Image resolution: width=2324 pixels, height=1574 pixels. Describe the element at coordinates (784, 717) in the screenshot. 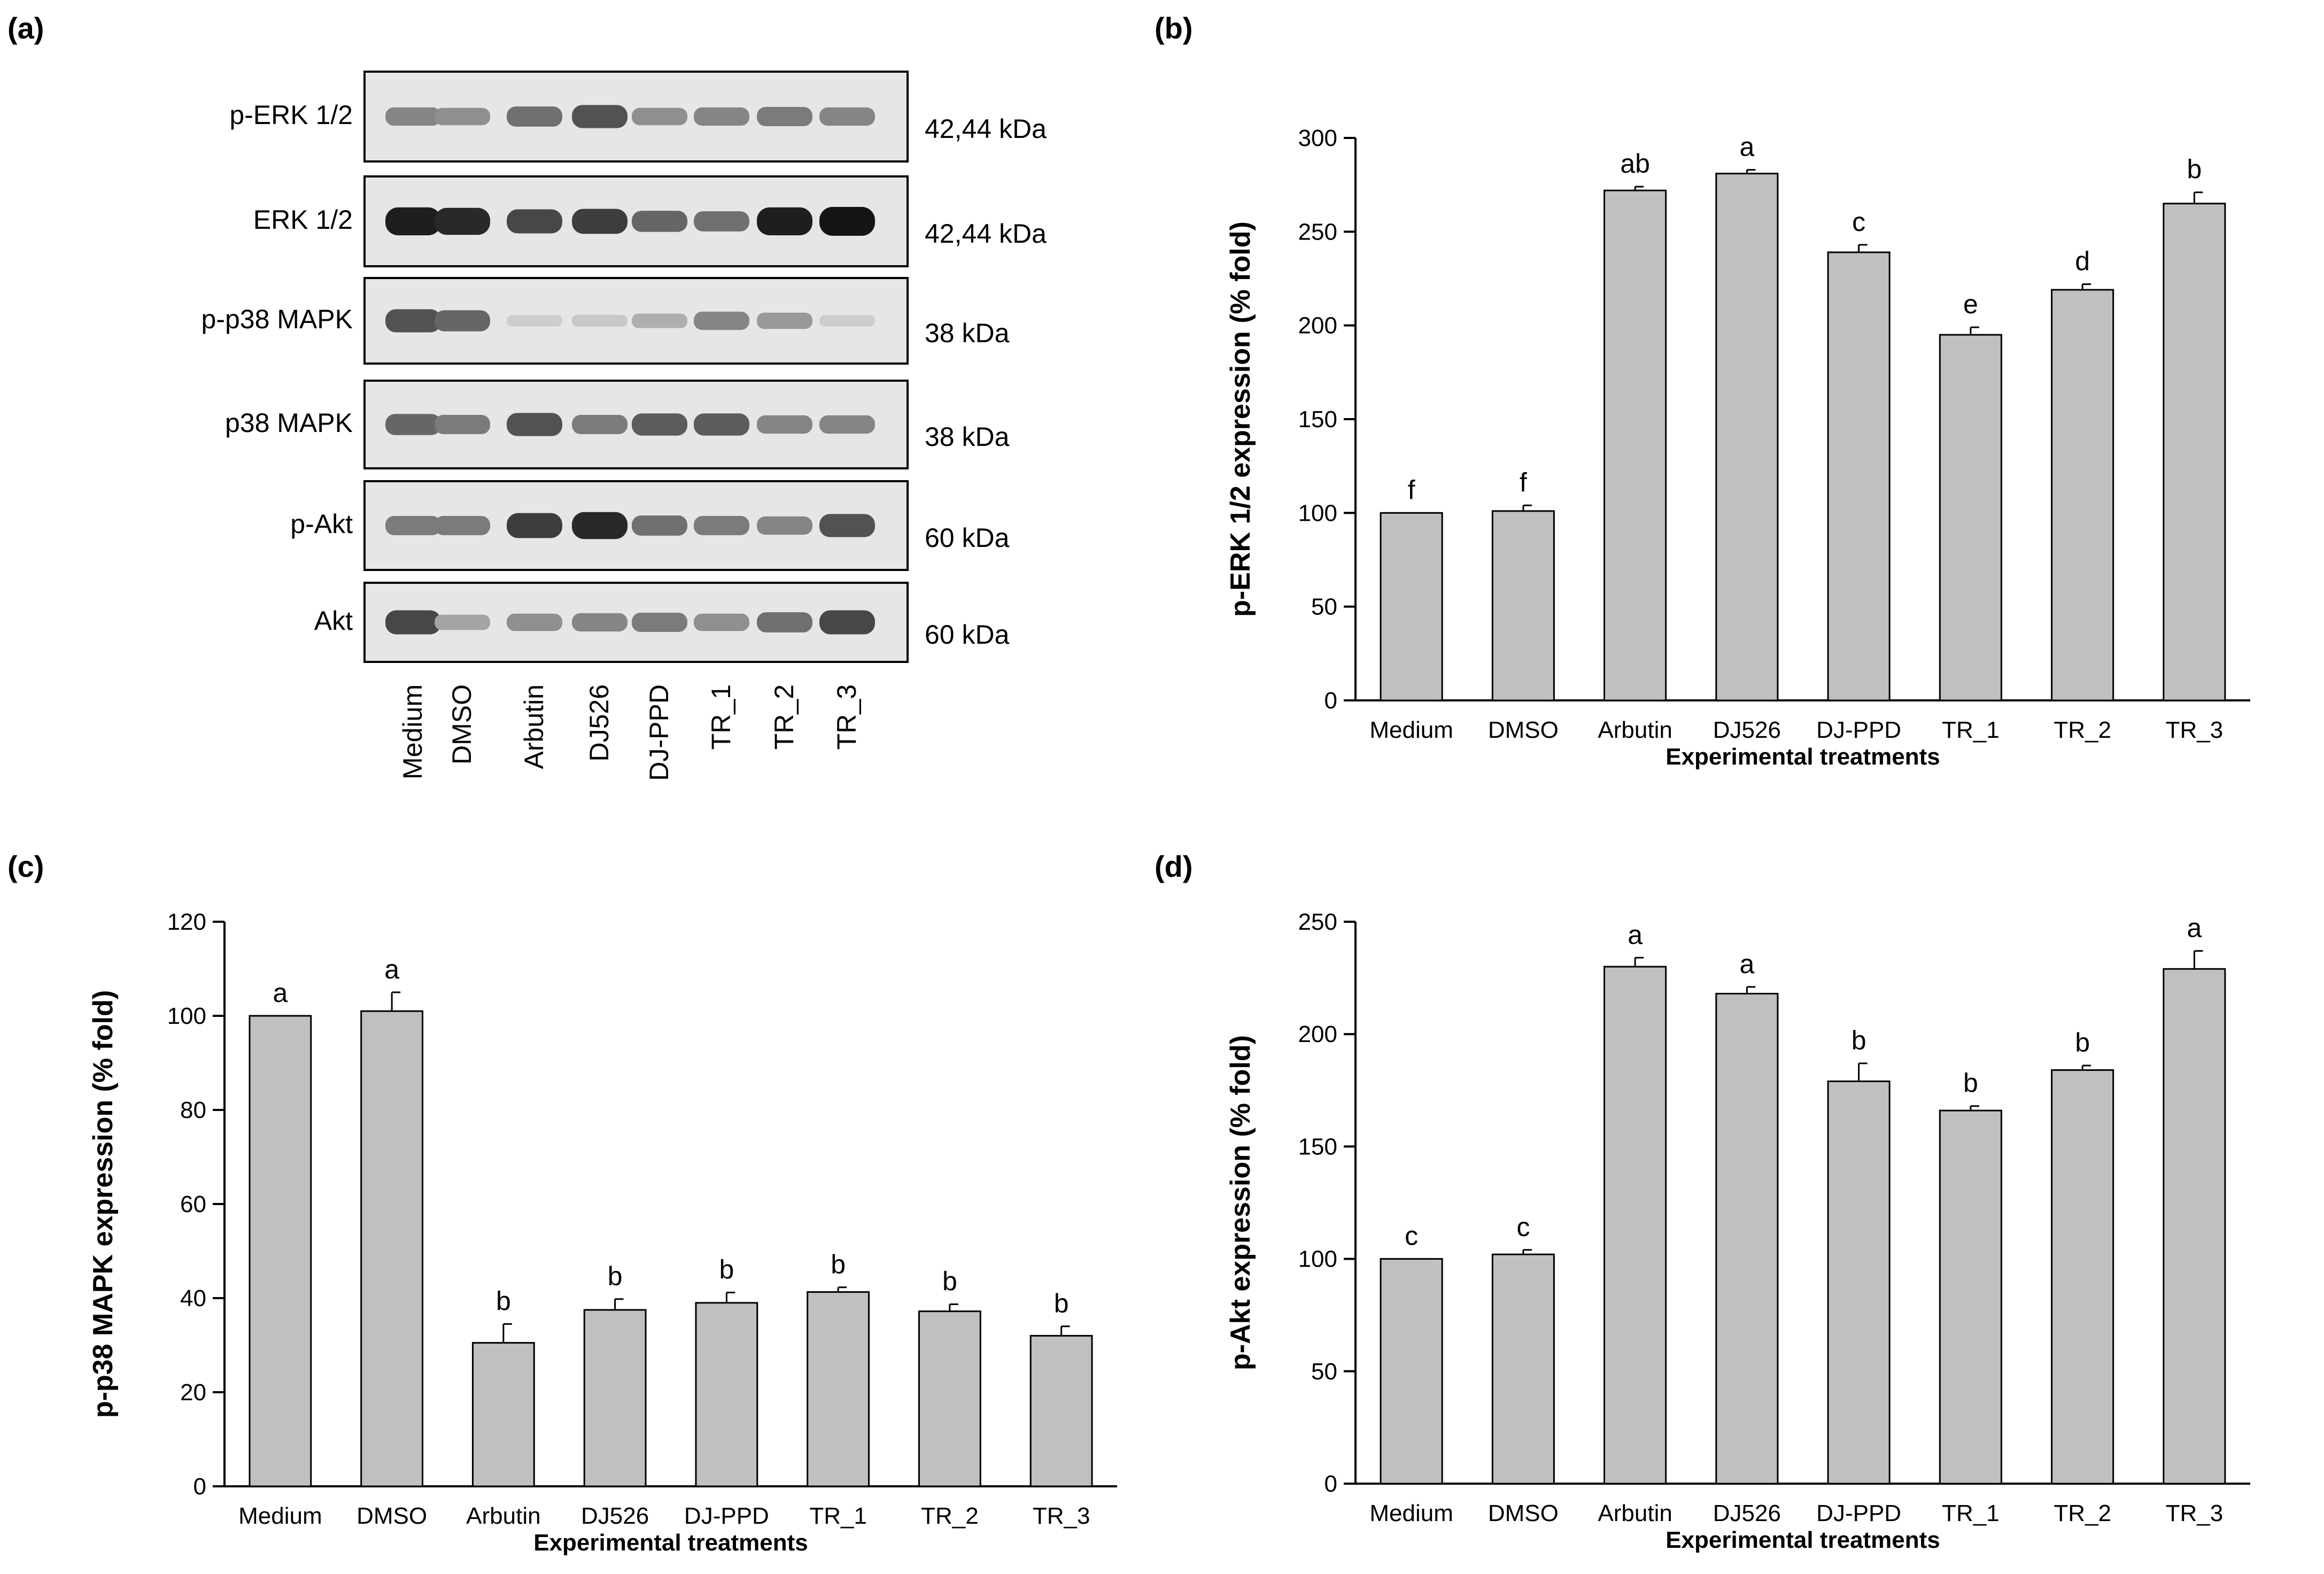

I see `blot-lane-label: TR_2` at that location.